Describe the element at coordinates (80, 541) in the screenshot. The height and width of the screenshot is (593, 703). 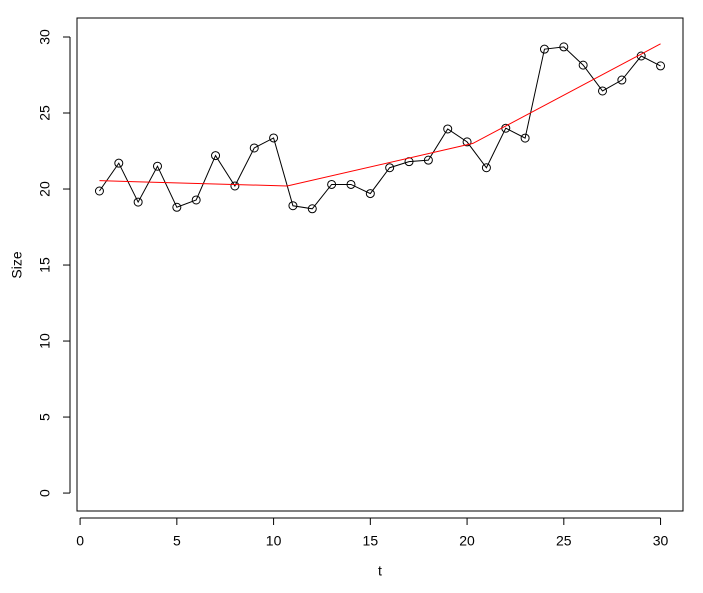
I see `x-tick-label: 0` at that location.